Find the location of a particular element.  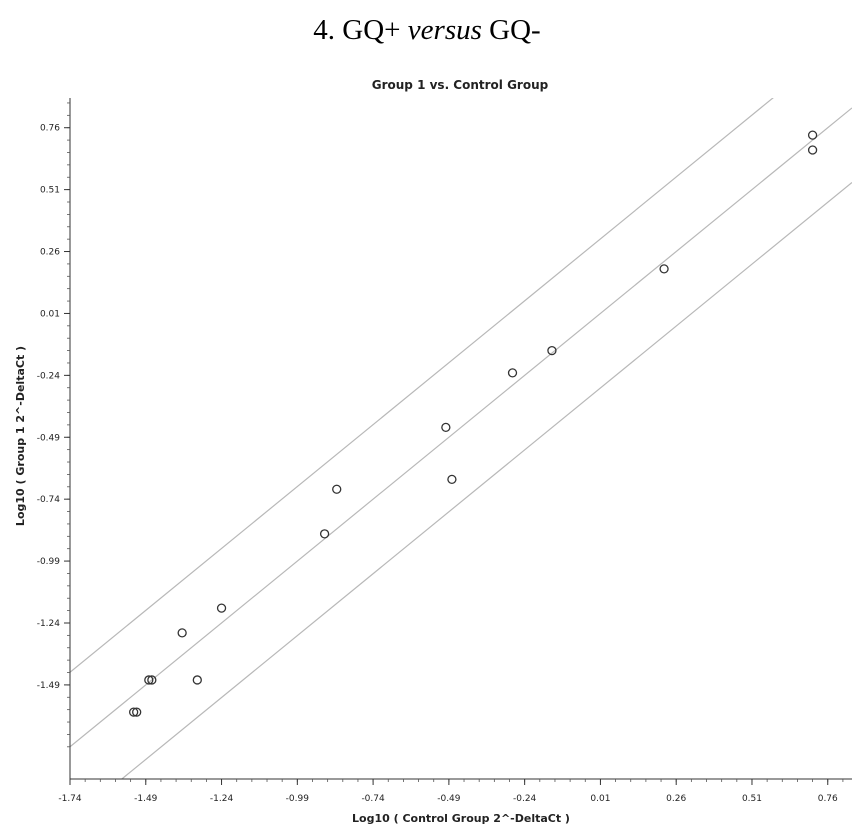

x-tick-label: -0.99 is located at coordinates (298, 799).